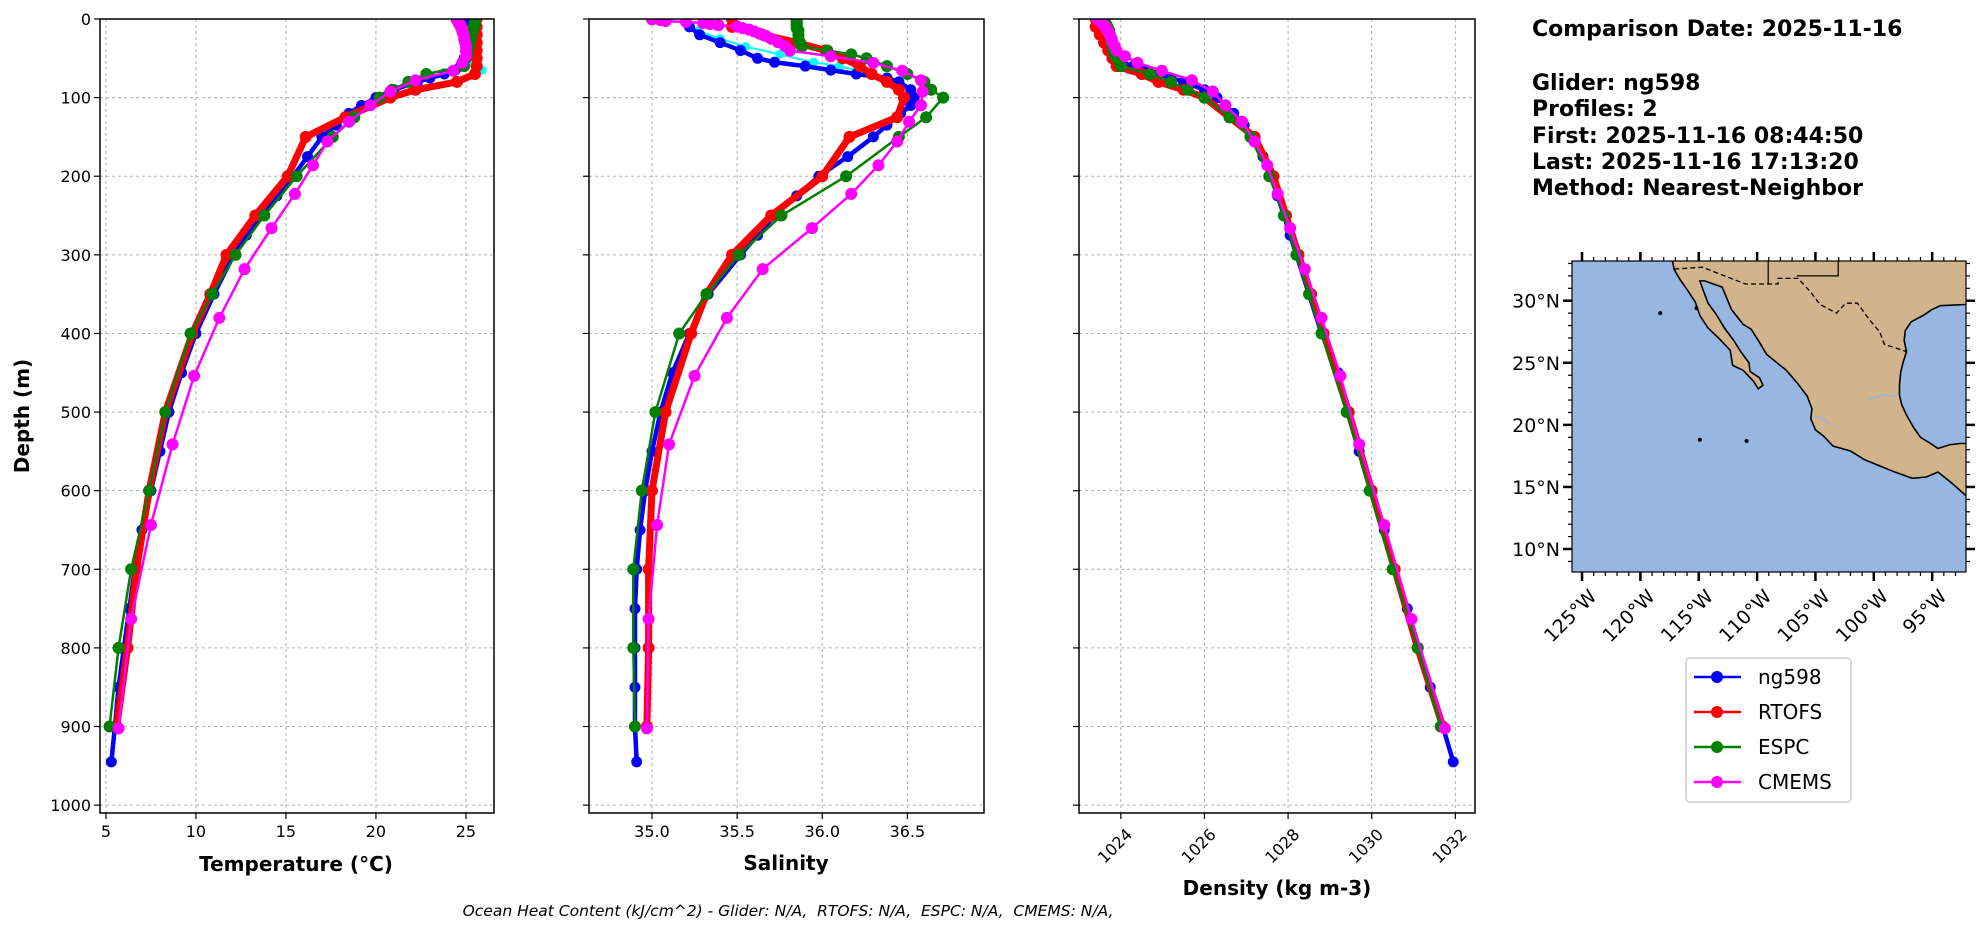 The height and width of the screenshot is (938, 1978). Describe the element at coordinates (75, 412) in the screenshot. I see `y-tick-label: 500` at that location.